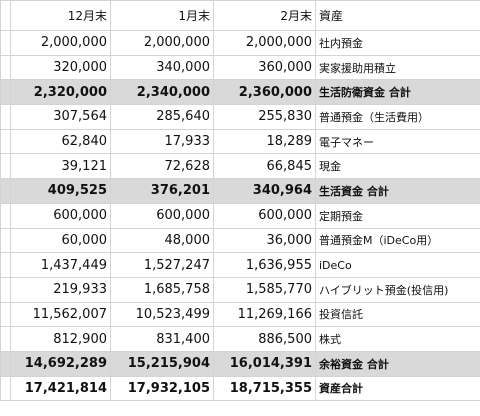 The image size is (480, 416). Describe the element at coordinates (264, 339) in the screenshot. I see `amount-cell: 886,500` at that location.